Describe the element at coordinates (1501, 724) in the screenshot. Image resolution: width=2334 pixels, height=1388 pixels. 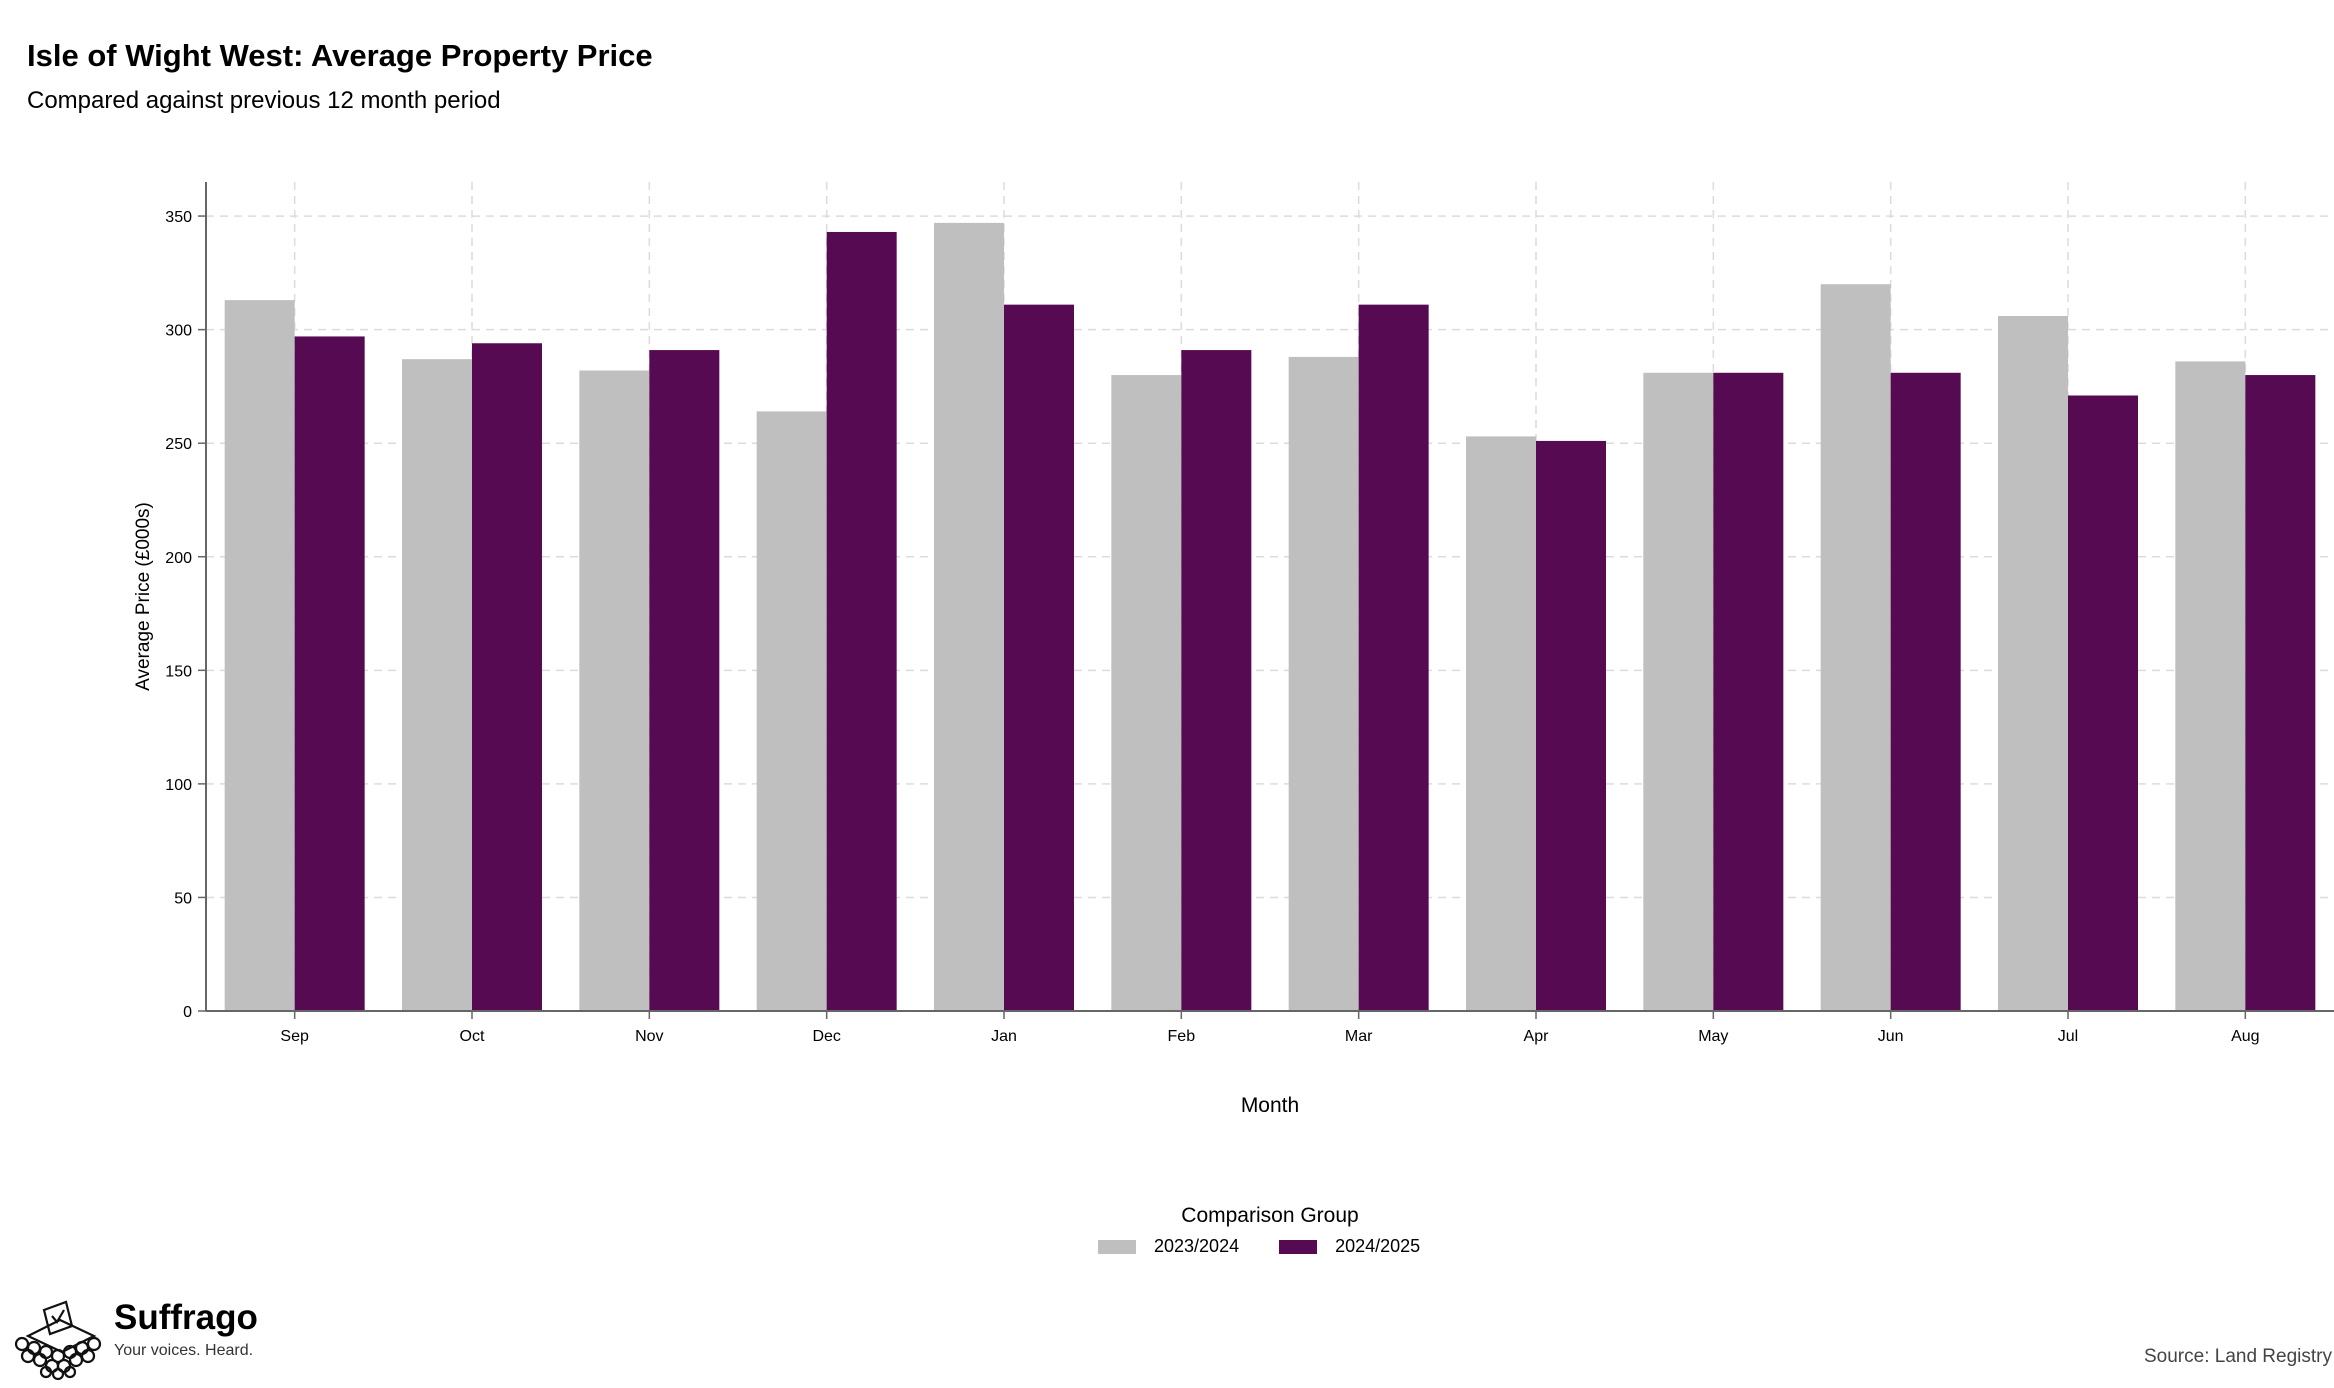
I see `bar-2023-2024-apr` at that location.